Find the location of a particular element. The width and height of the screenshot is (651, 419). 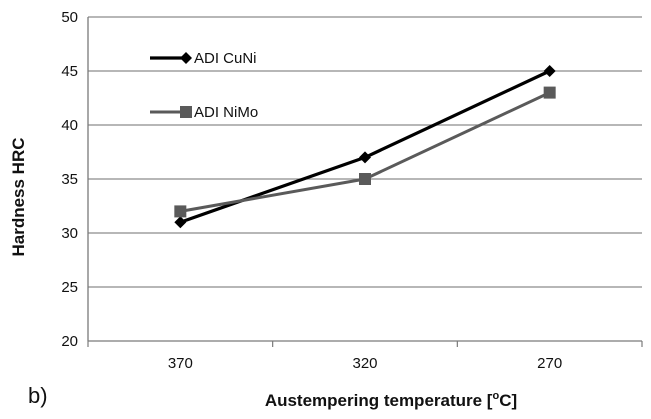

x-axis-title: Austempering temperature [oC] is located at coordinates (391, 400).